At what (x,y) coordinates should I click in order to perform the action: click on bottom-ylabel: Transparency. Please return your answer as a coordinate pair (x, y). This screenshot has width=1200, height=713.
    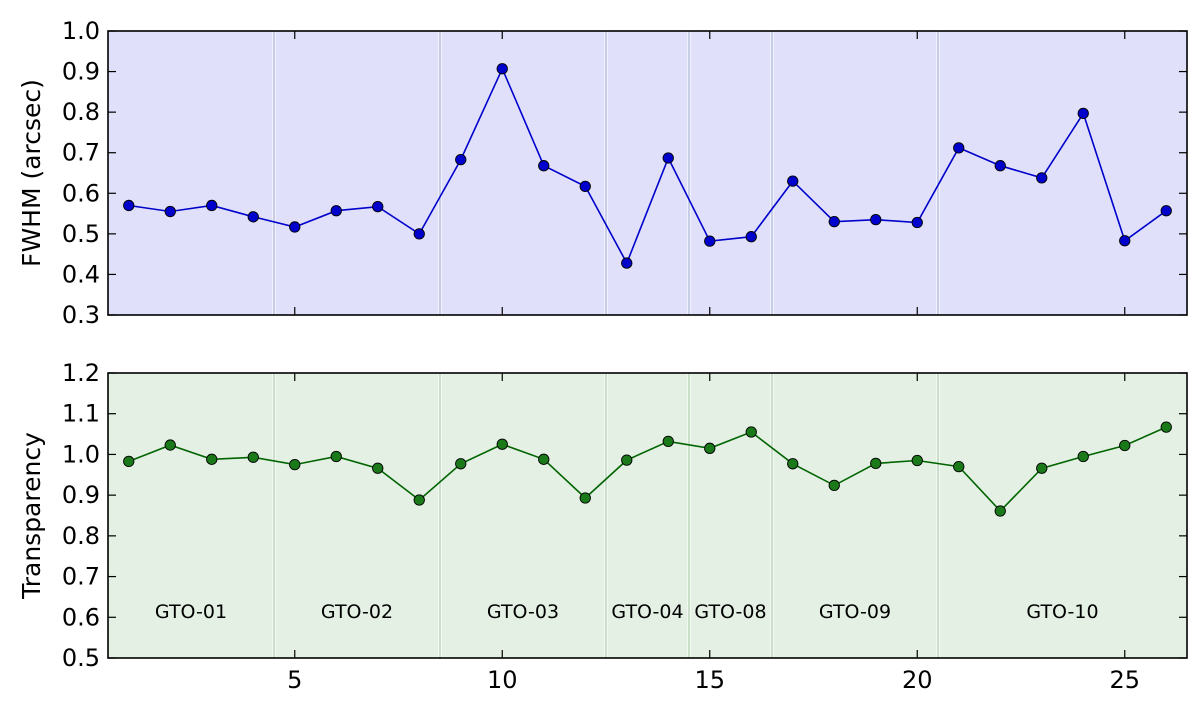
    Looking at the image, I should click on (31, 516).